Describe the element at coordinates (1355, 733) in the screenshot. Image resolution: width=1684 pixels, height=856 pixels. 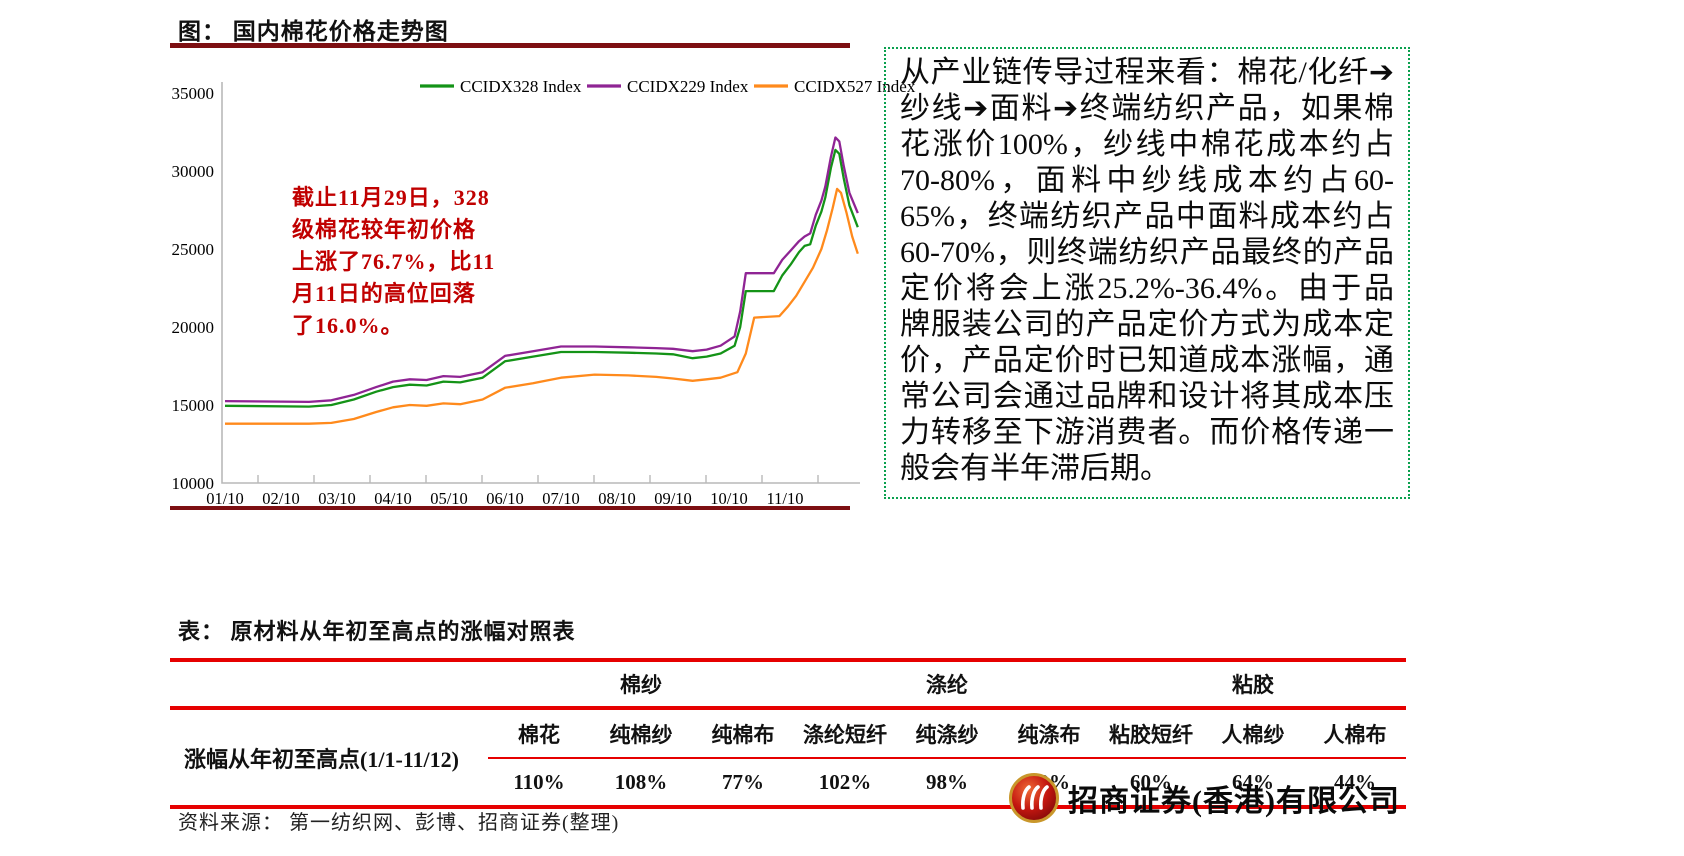
I see `table-column-header: 人棉布` at that location.